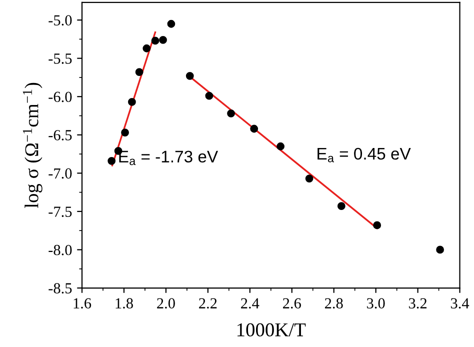  Describe the element at coordinates (364, 155) in the screenshot. I see `annotation: E$_{a}$ = 0.45 eV` at that location.